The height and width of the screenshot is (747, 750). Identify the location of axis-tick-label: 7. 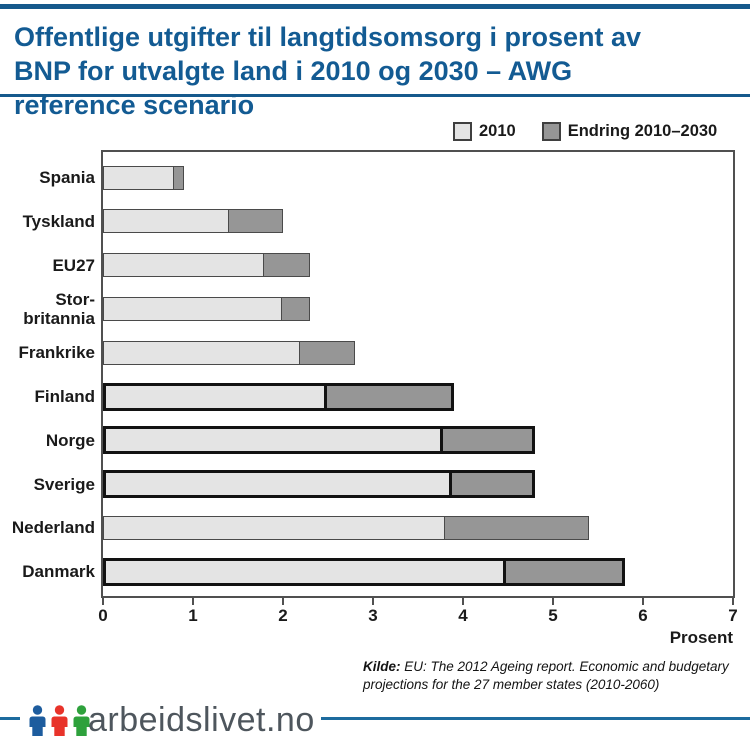
(733, 615).